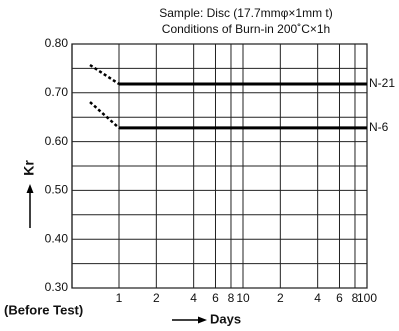 The height and width of the screenshot is (331, 399). What do you see at coordinates (245, 13) in the screenshot?
I see `chart-title: Sample: Disc (17.7mmφ×1mm t)` at bounding box center [245, 13].